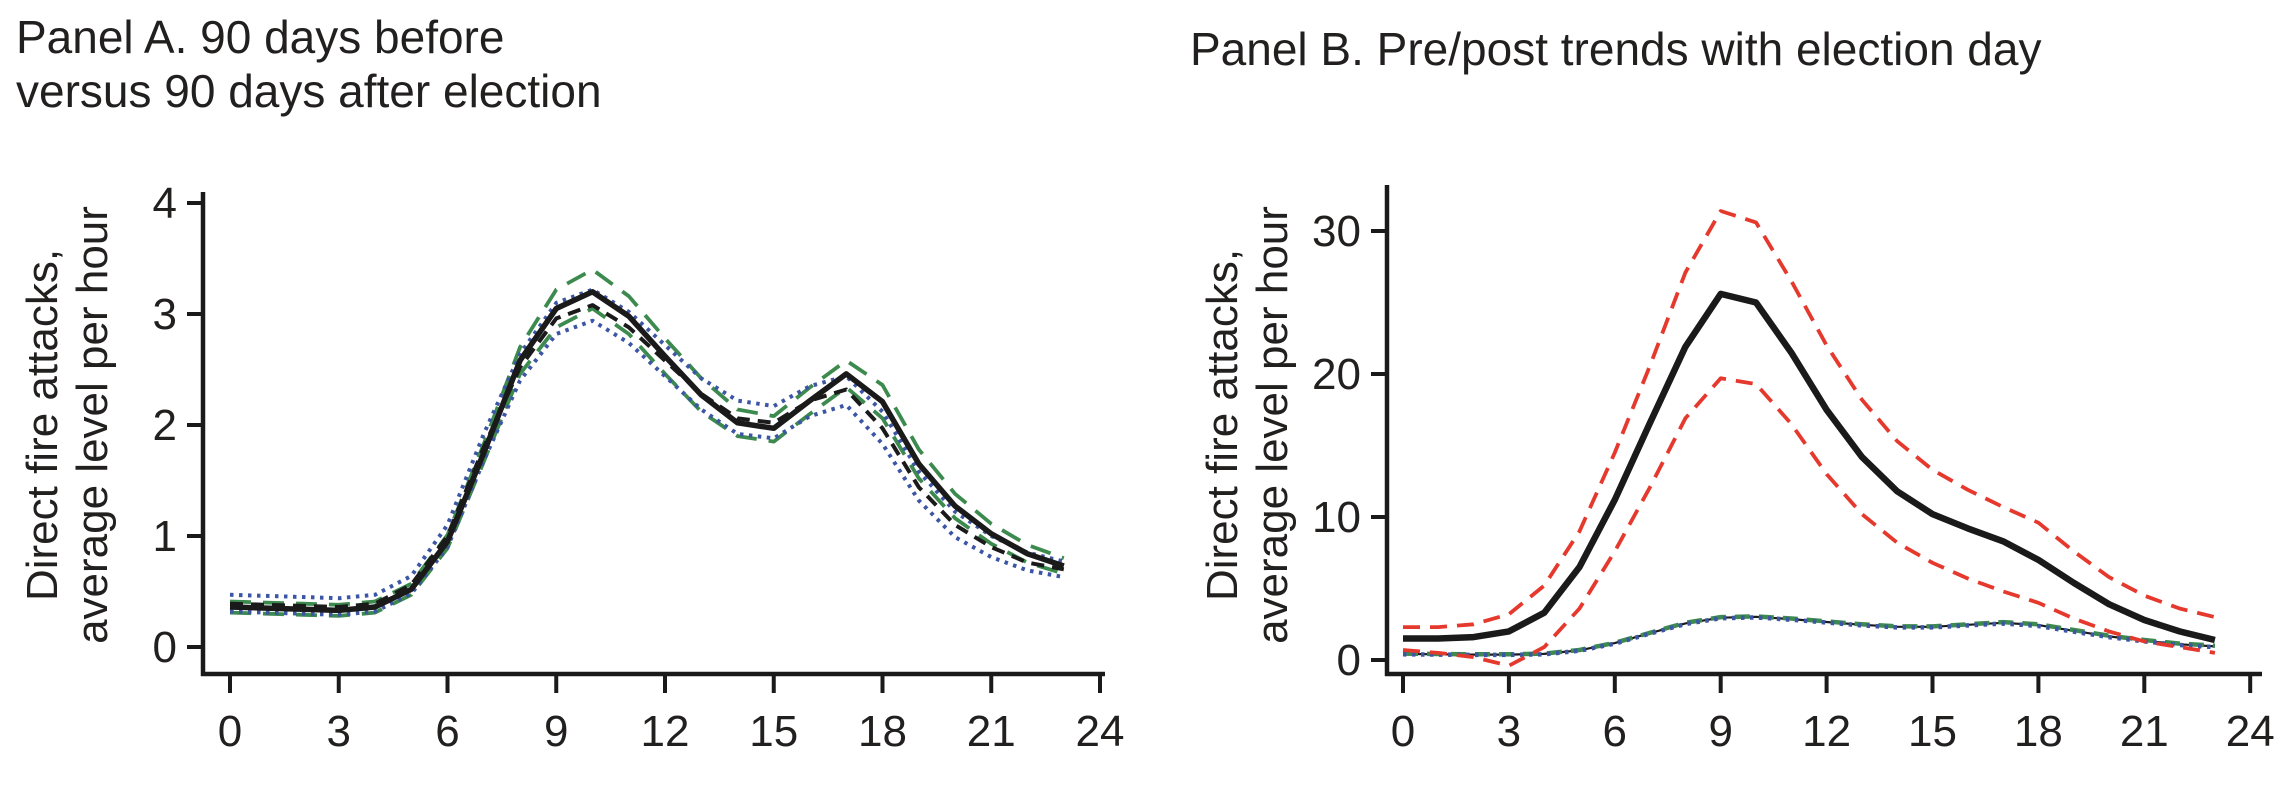 This screenshot has width=2296, height=800. What do you see at coordinates (165, 536) in the screenshot?
I see `panel-a-y-tick-label: 1` at bounding box center [165, 536].